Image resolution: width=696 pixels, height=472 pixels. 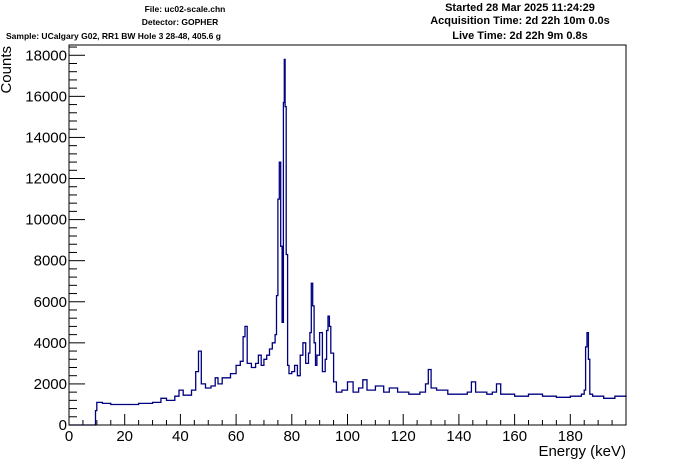 I want to click on started-label: Started 28 Mar 2025 11:24:29, so click(x=520, y=8).